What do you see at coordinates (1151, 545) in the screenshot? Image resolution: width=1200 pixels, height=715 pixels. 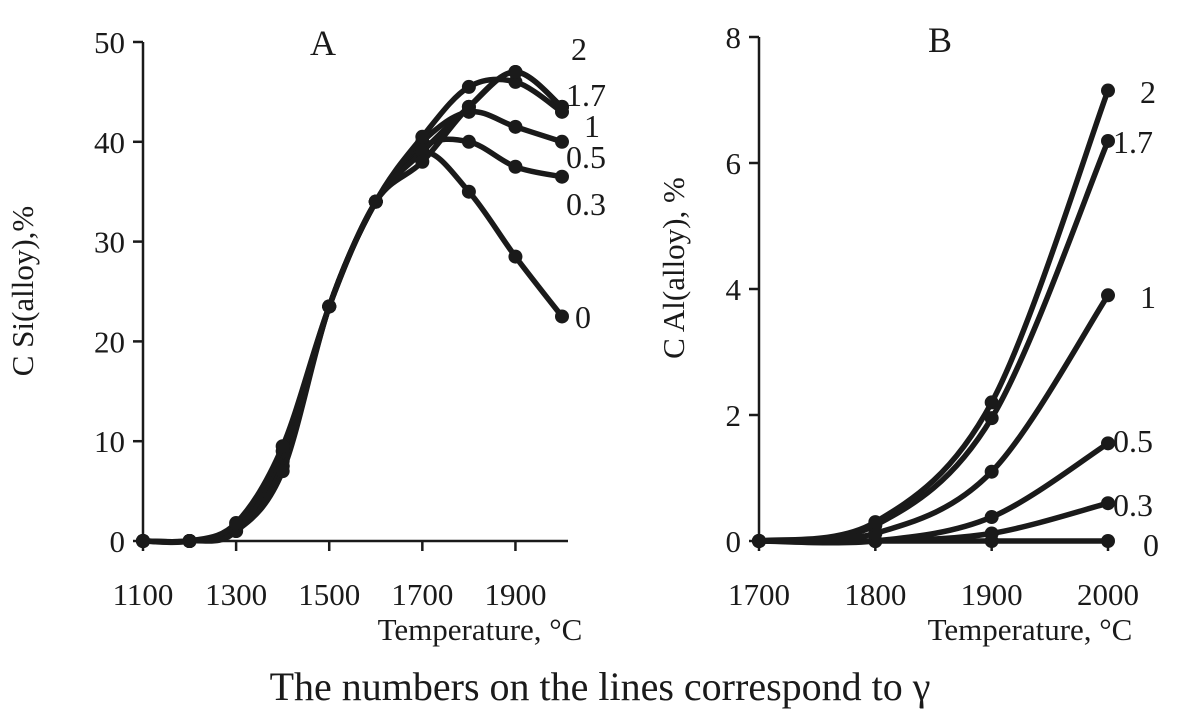 I see `chart-b-series-label: 0` at bounding box center [1151, 545].